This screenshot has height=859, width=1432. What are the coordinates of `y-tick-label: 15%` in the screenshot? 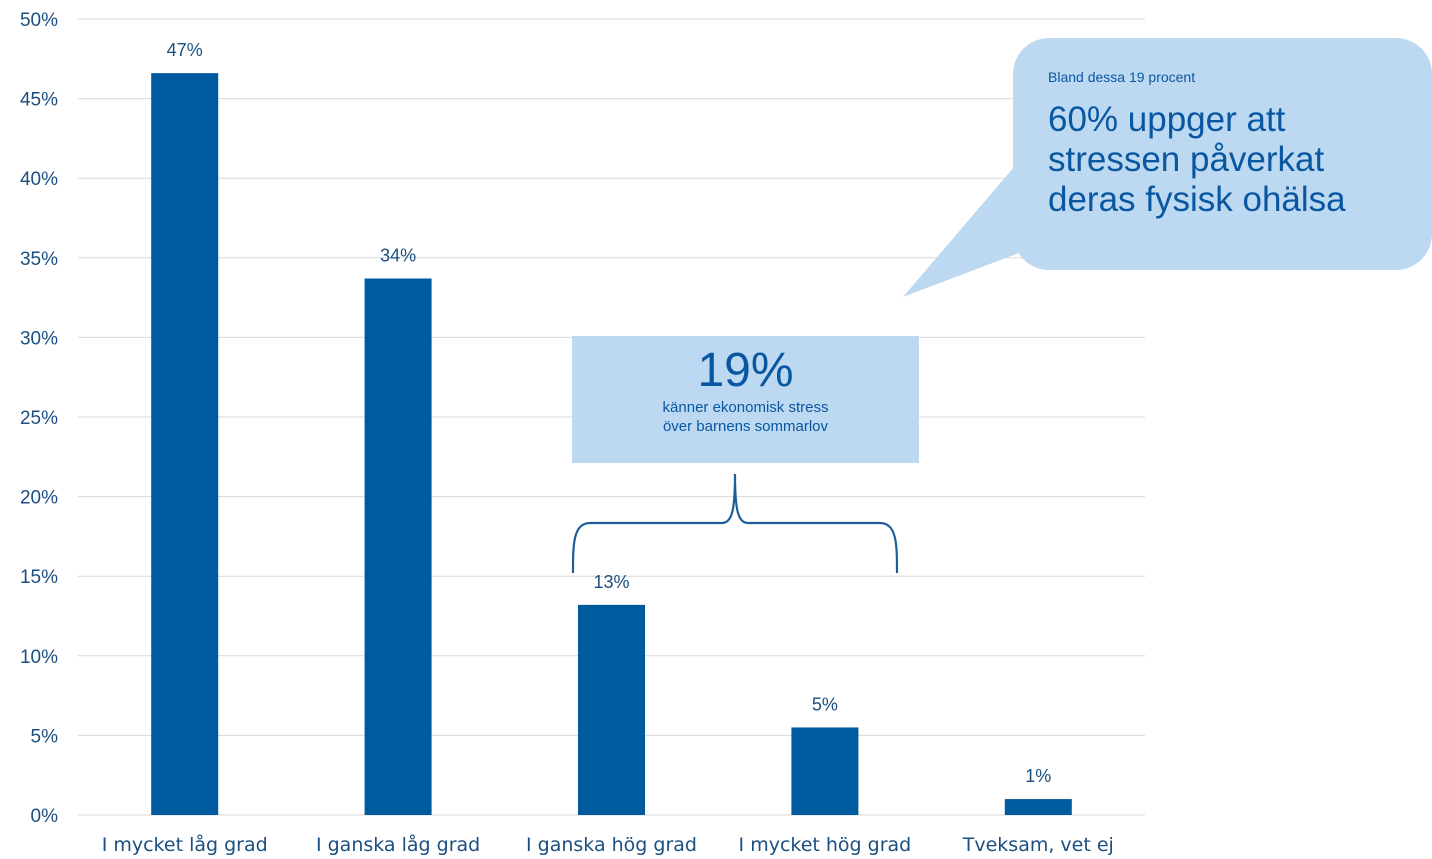 It's located at (39, 577).